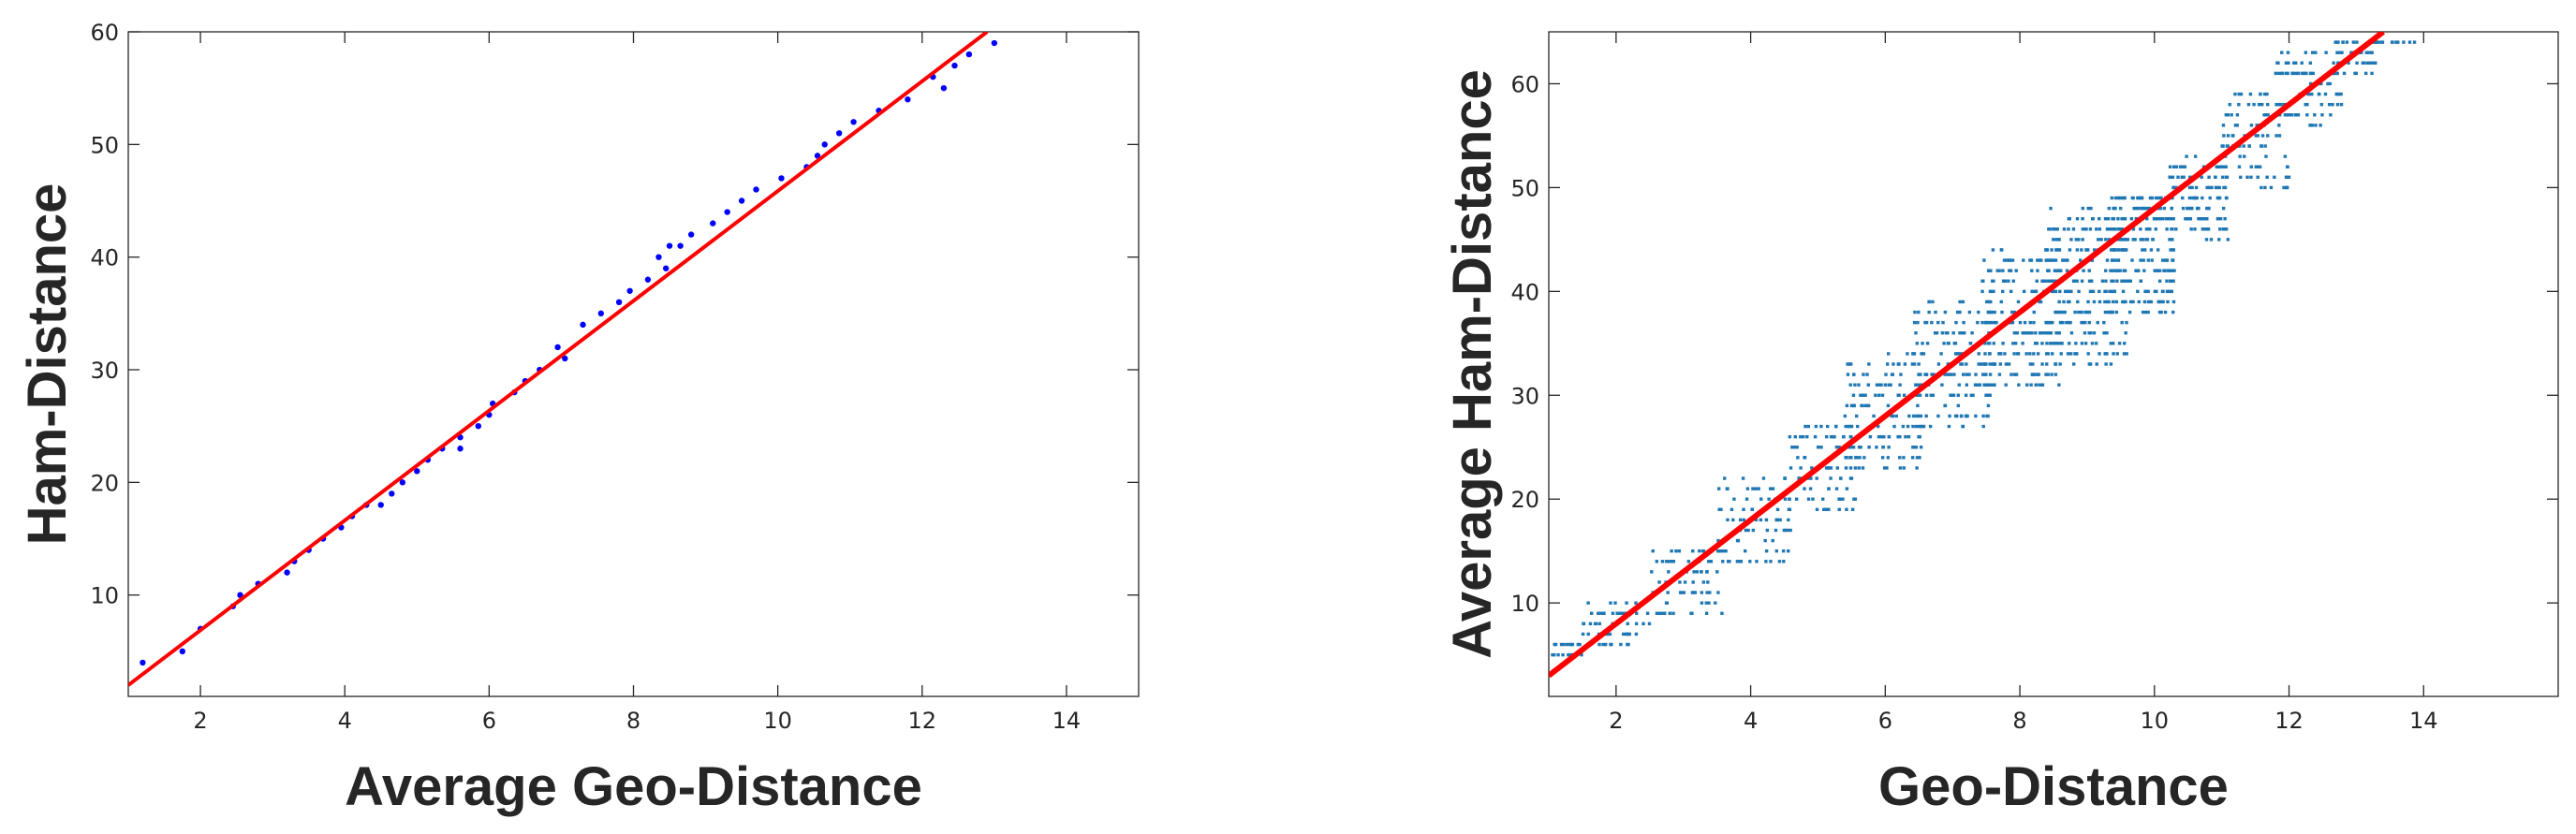 This screenshot has height=834, width=2576. What do you see at coordinates (1524, 292) in the screenshot?
I see `y-tick-label: 40` at bounding box center [1524, 292].